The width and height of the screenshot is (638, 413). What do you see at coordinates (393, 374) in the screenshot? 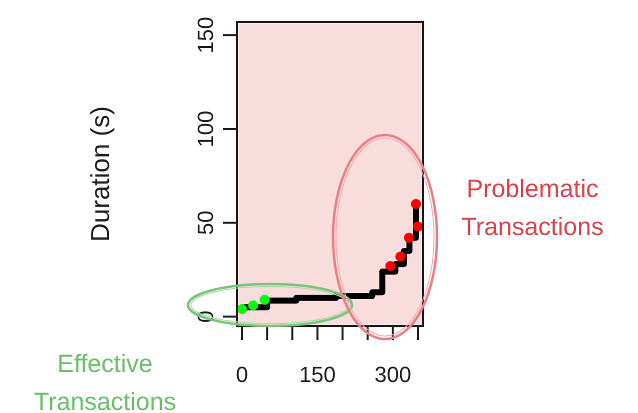
I see `x-tick-label: 300` at bounding box center [393, 374].